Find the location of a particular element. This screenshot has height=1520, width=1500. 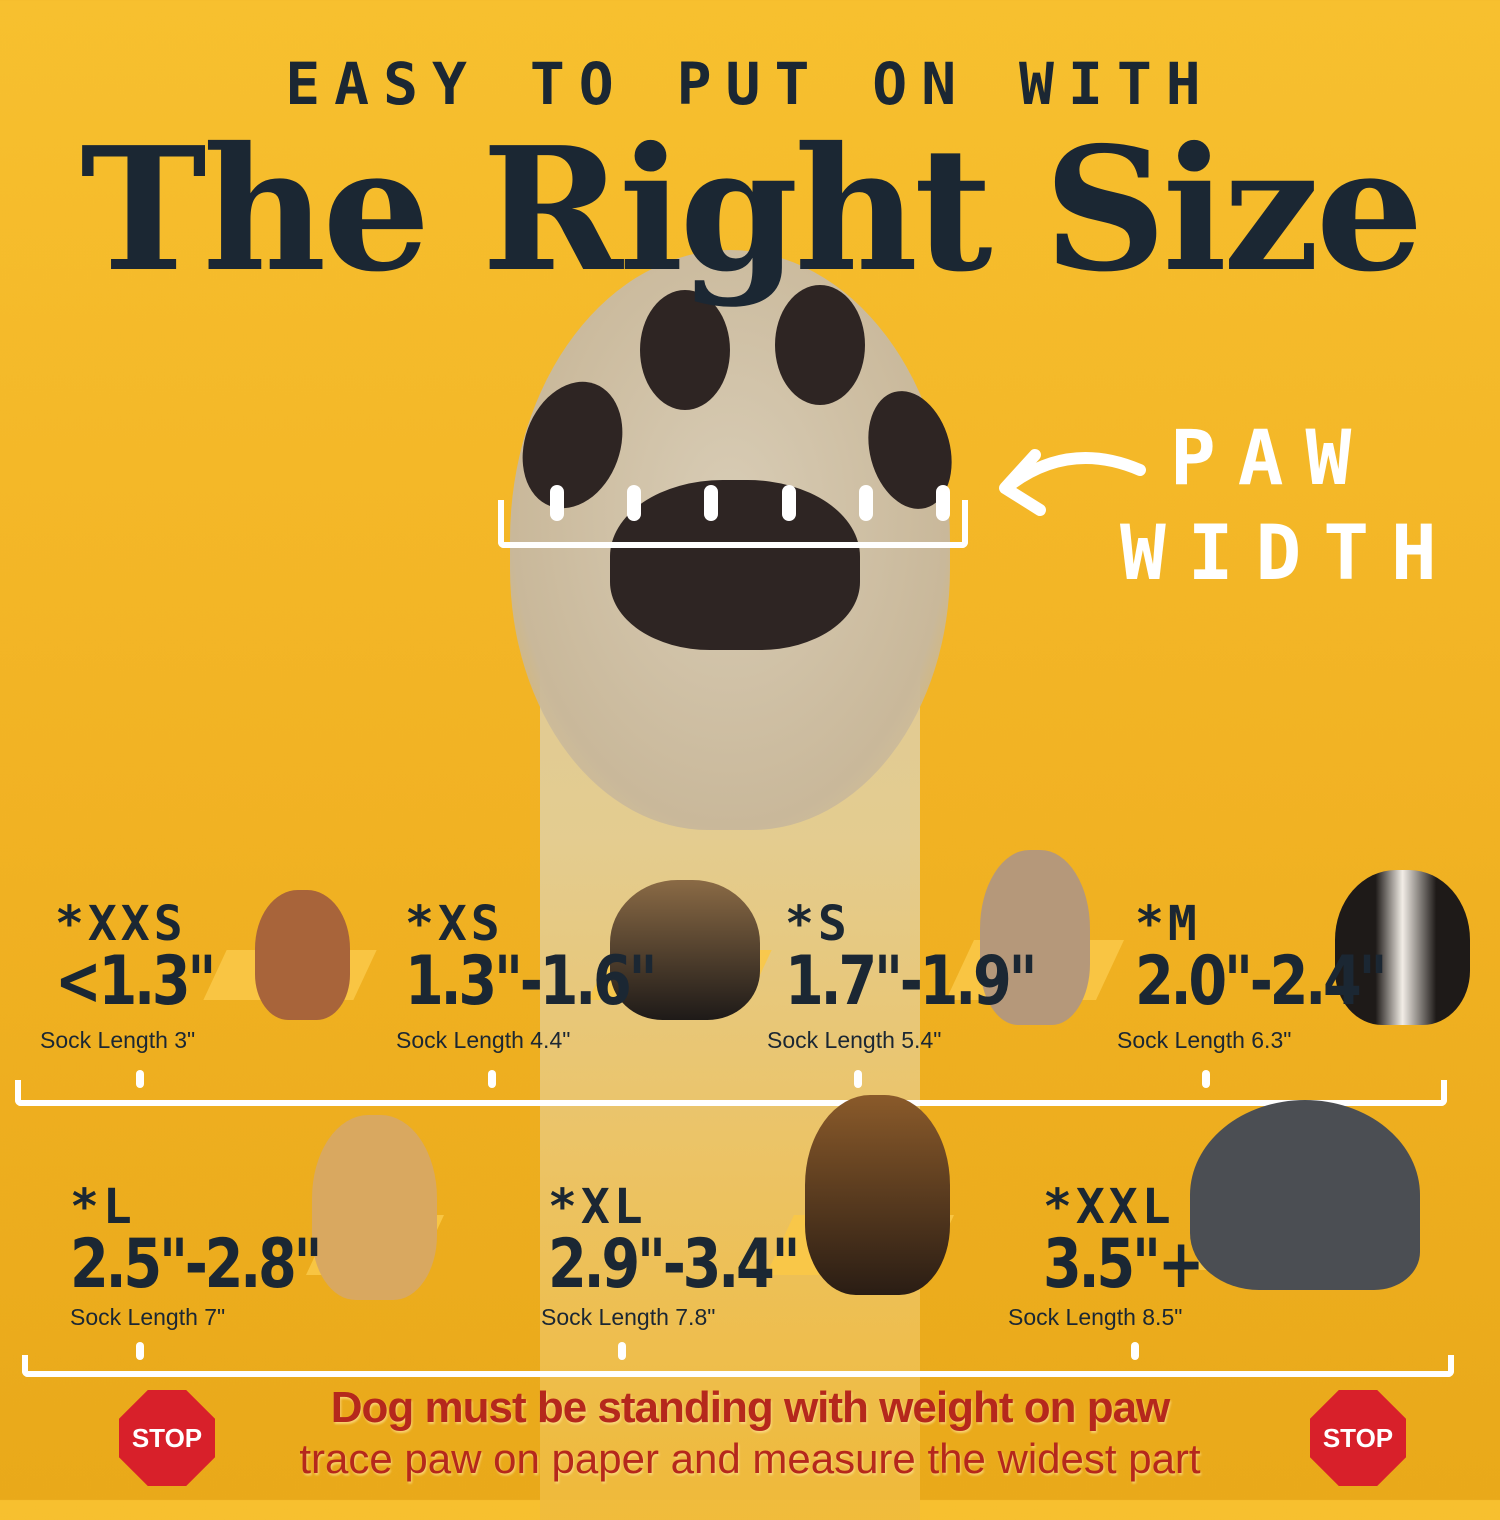

chihuahua-image is located at coordinates (302, 955).